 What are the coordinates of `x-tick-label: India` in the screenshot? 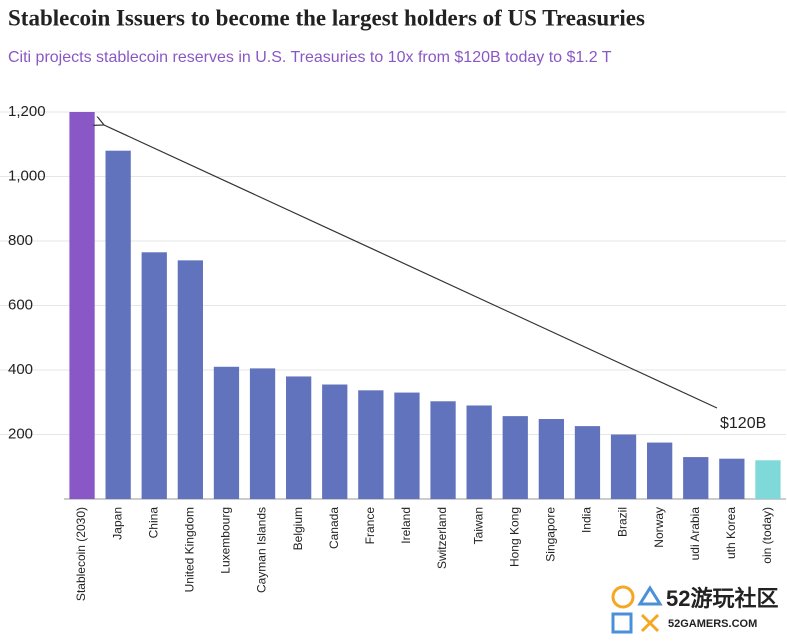 It's located at (587, 520).